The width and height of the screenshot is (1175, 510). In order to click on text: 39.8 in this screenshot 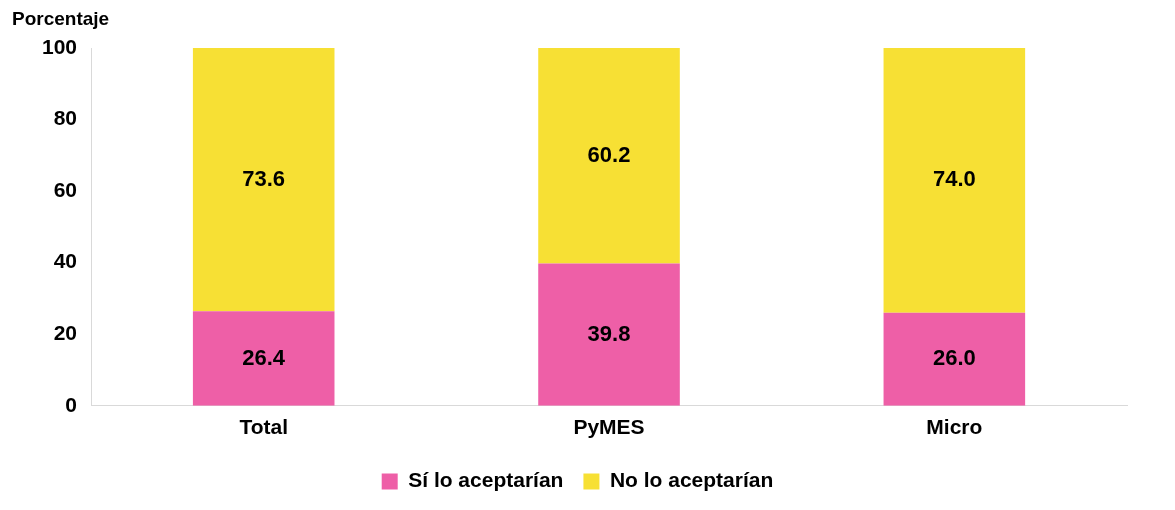, I will do `click(609, 333)`.